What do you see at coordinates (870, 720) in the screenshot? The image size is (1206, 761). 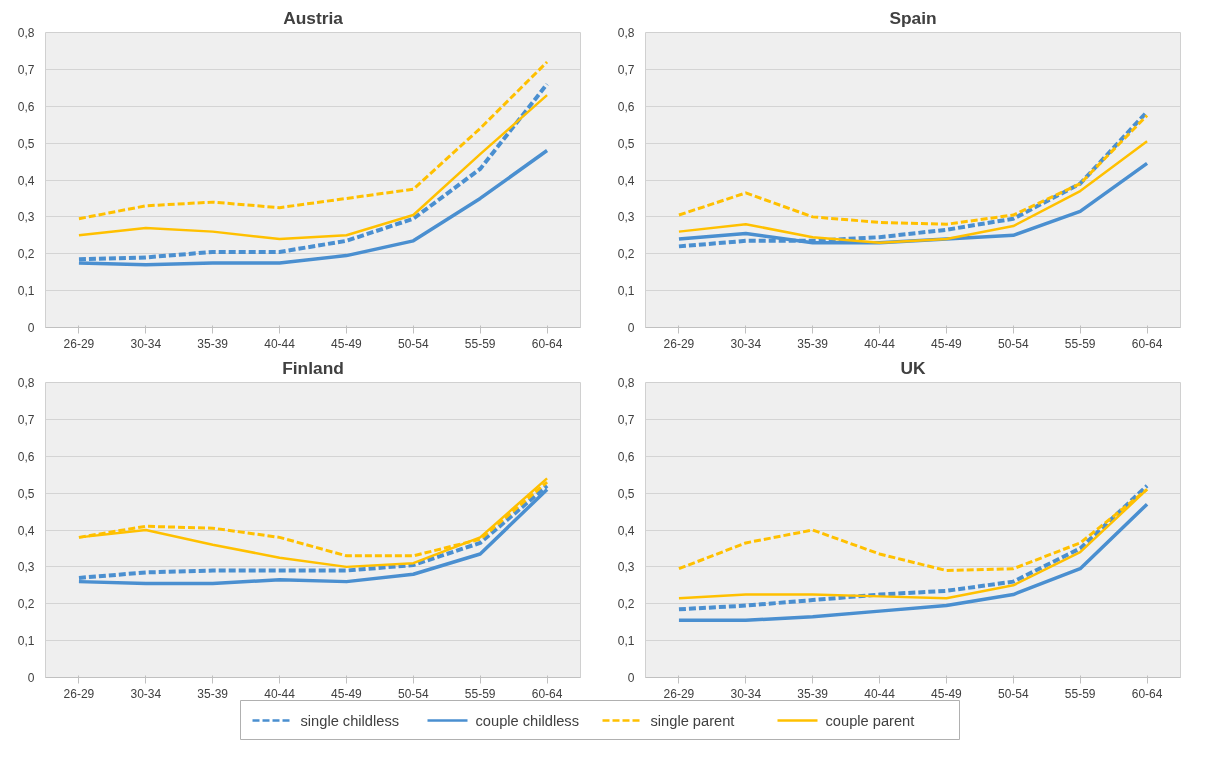 I see `legend-label: couple parent` at bounding box center [870, 720].